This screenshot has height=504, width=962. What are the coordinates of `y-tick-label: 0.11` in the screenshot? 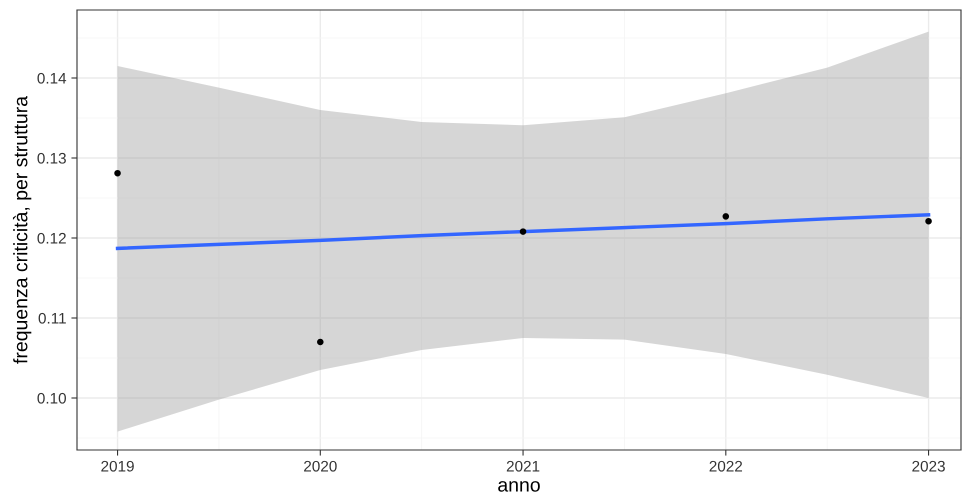 It's located at (52, 318).